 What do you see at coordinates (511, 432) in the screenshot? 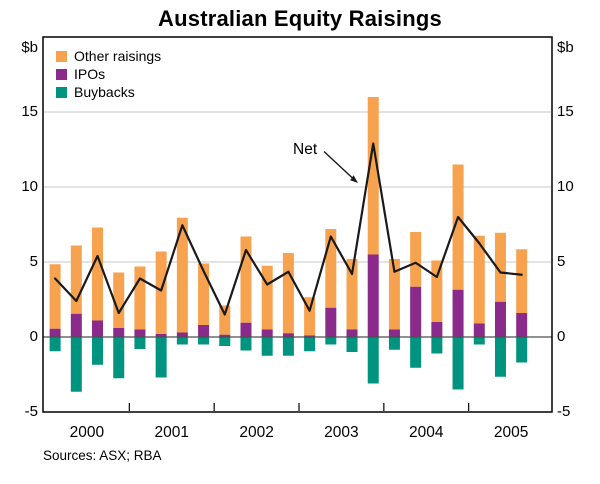
I see `x-axis-year-label: 2005` at bounding box center [511, 432].